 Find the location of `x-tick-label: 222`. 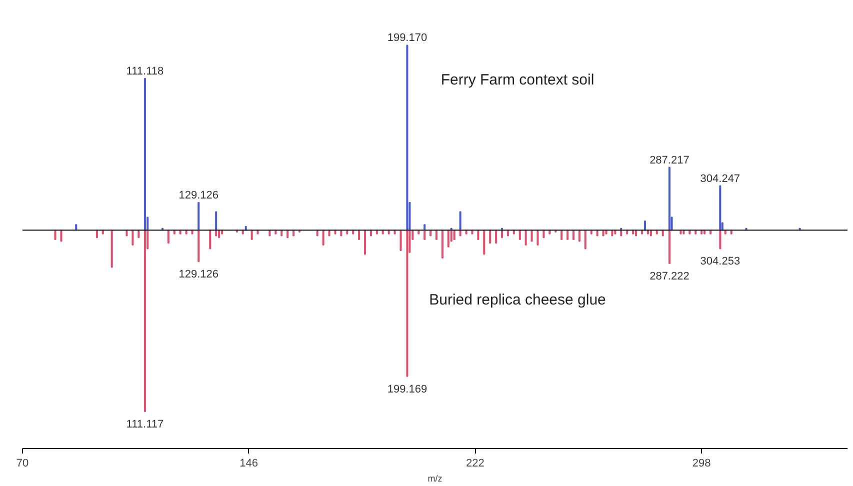

x-tick-label: 222 is located at coordinates (475, 464).